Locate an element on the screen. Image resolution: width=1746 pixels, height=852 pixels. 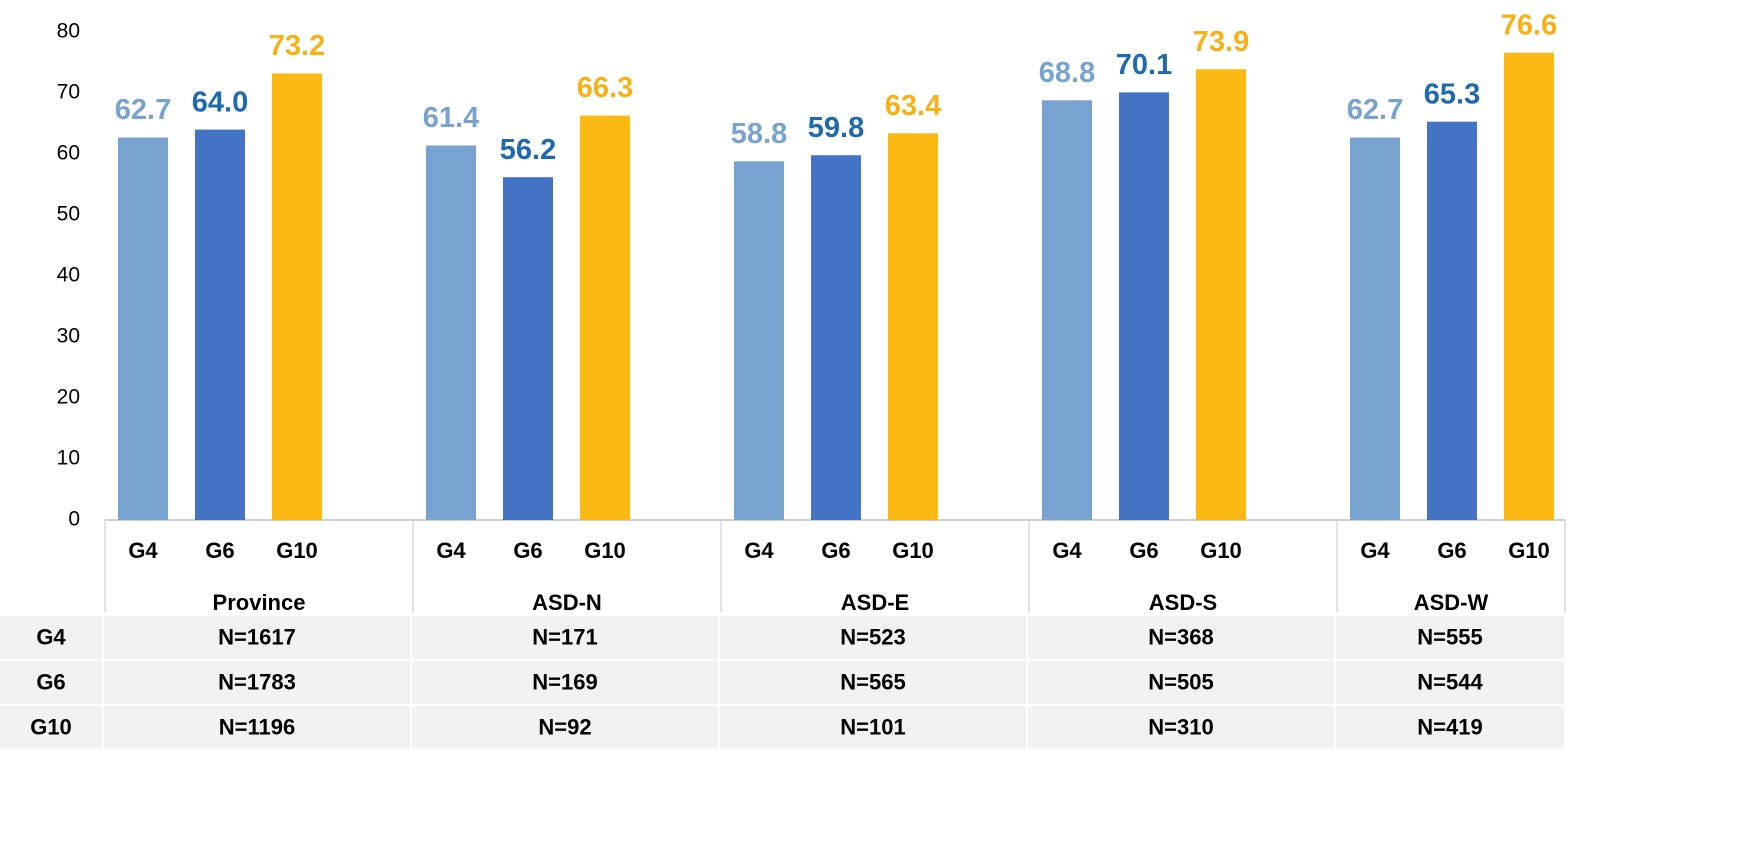
table-value: N=169 is located at coordinates (564, 681).